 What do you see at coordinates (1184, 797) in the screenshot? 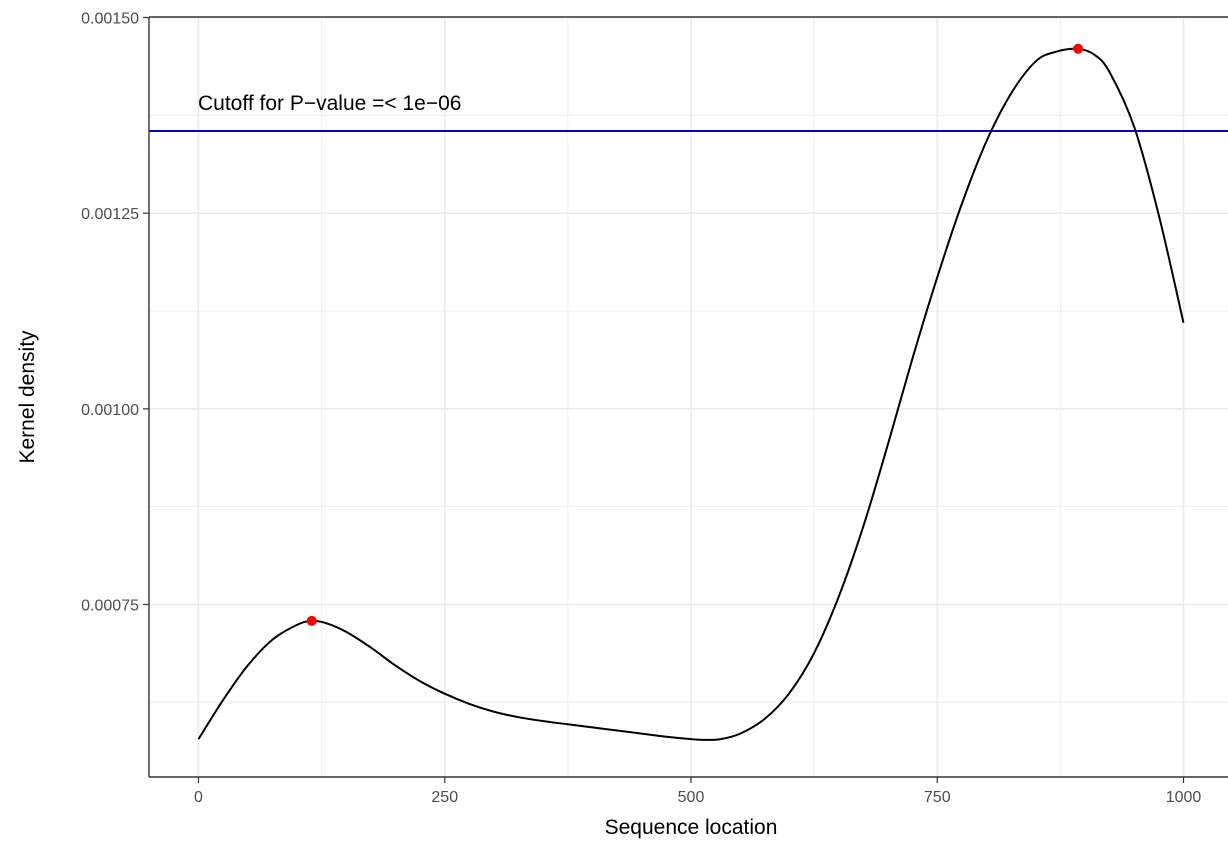
I see `x-tick-label: 1000` at bounding box center [1184, 797].